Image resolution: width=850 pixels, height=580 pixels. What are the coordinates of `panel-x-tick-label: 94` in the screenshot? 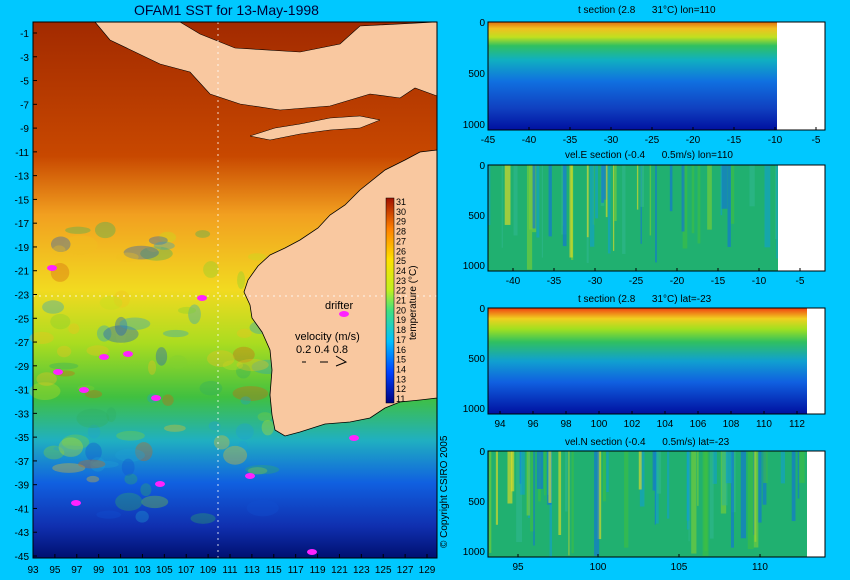 It's located at (500, 424).